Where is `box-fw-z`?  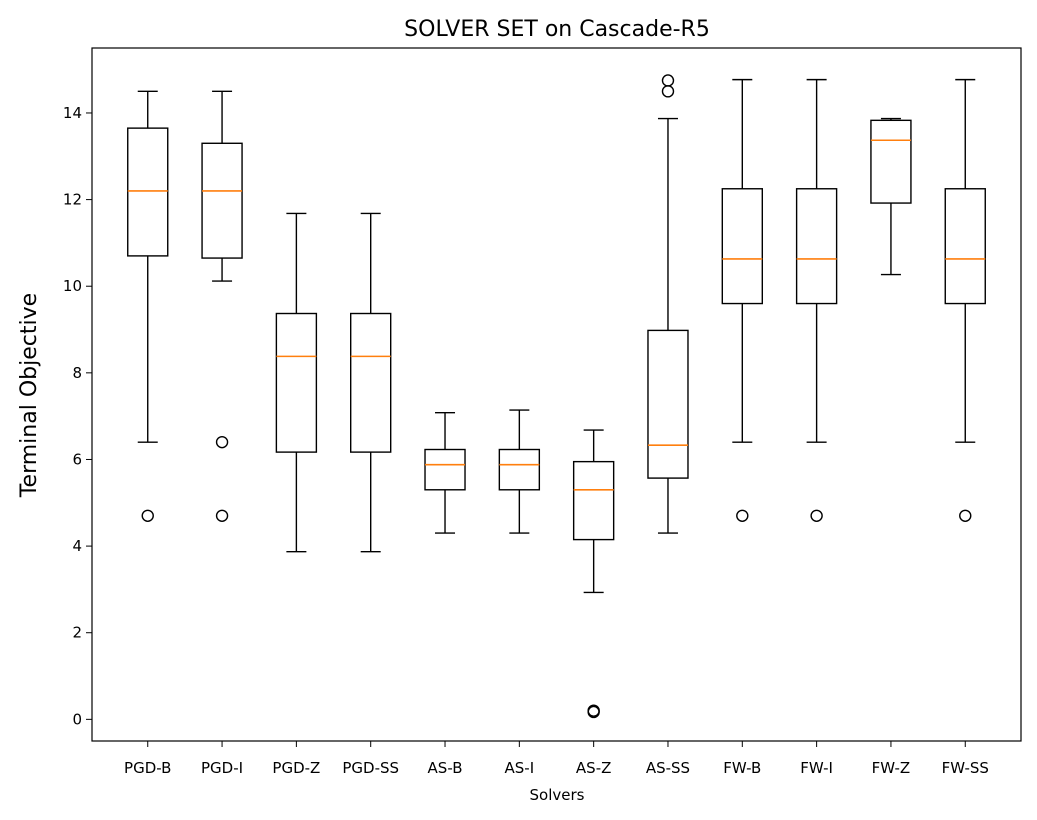 box-fw-z is located at coordinates (891, 196).